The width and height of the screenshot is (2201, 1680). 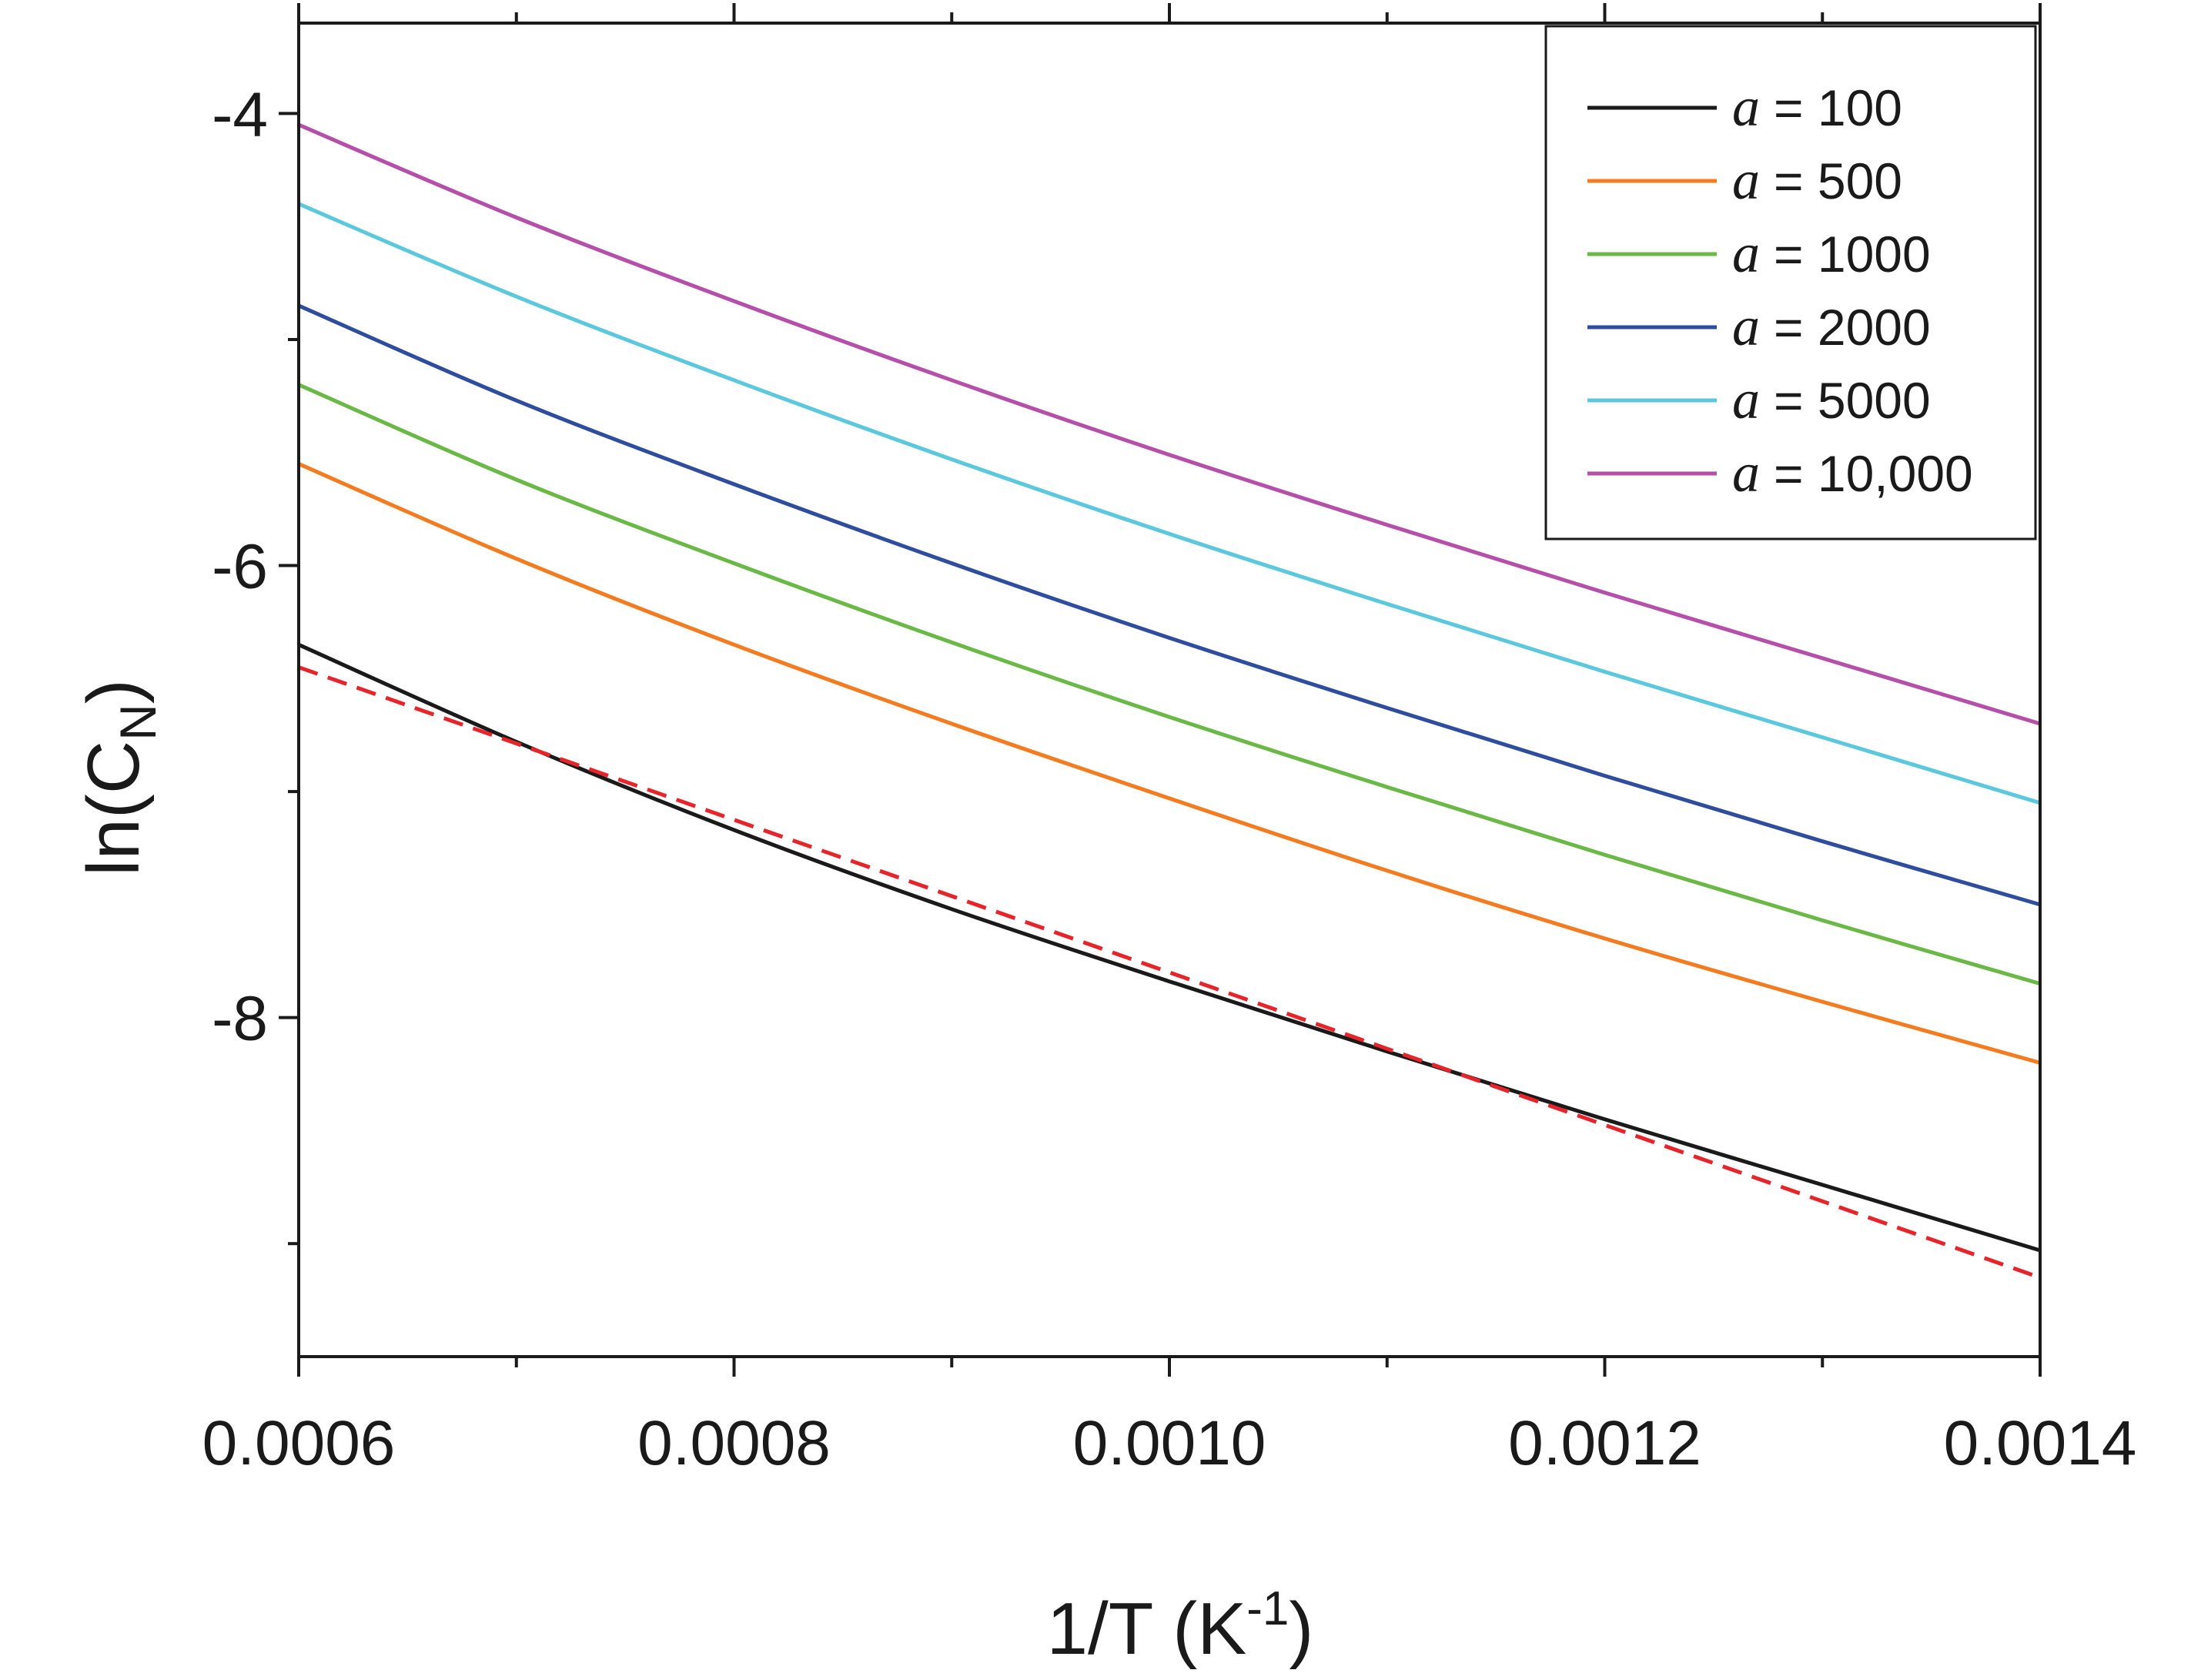 I want to click on x-tick-label-3: 0.0012, so click(x=1604, y=1443).